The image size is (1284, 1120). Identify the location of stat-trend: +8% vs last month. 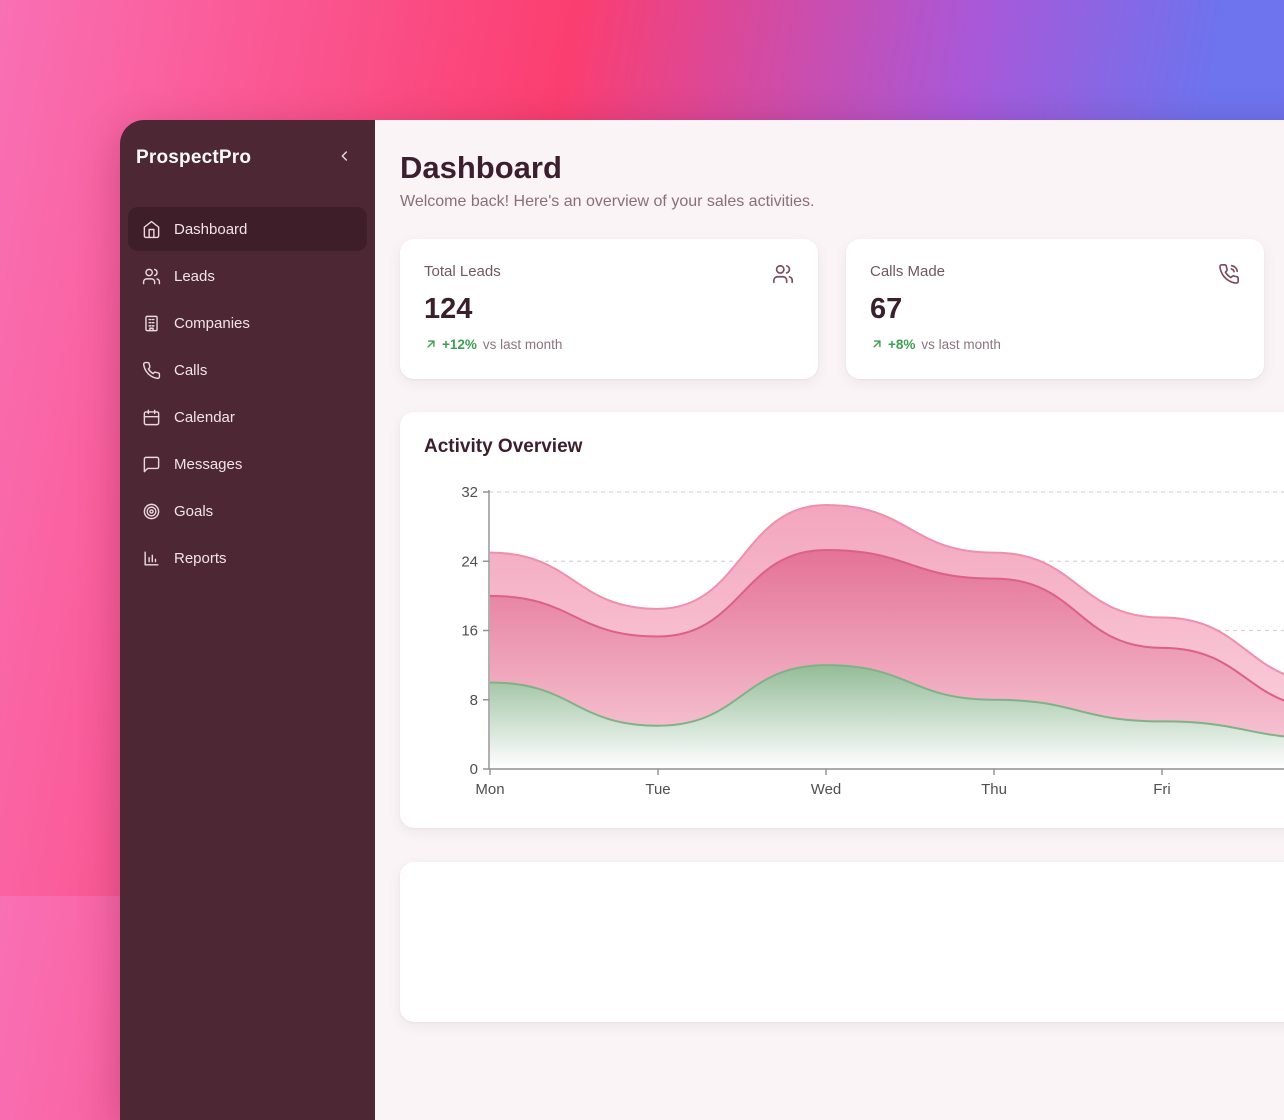
(1055, 344).